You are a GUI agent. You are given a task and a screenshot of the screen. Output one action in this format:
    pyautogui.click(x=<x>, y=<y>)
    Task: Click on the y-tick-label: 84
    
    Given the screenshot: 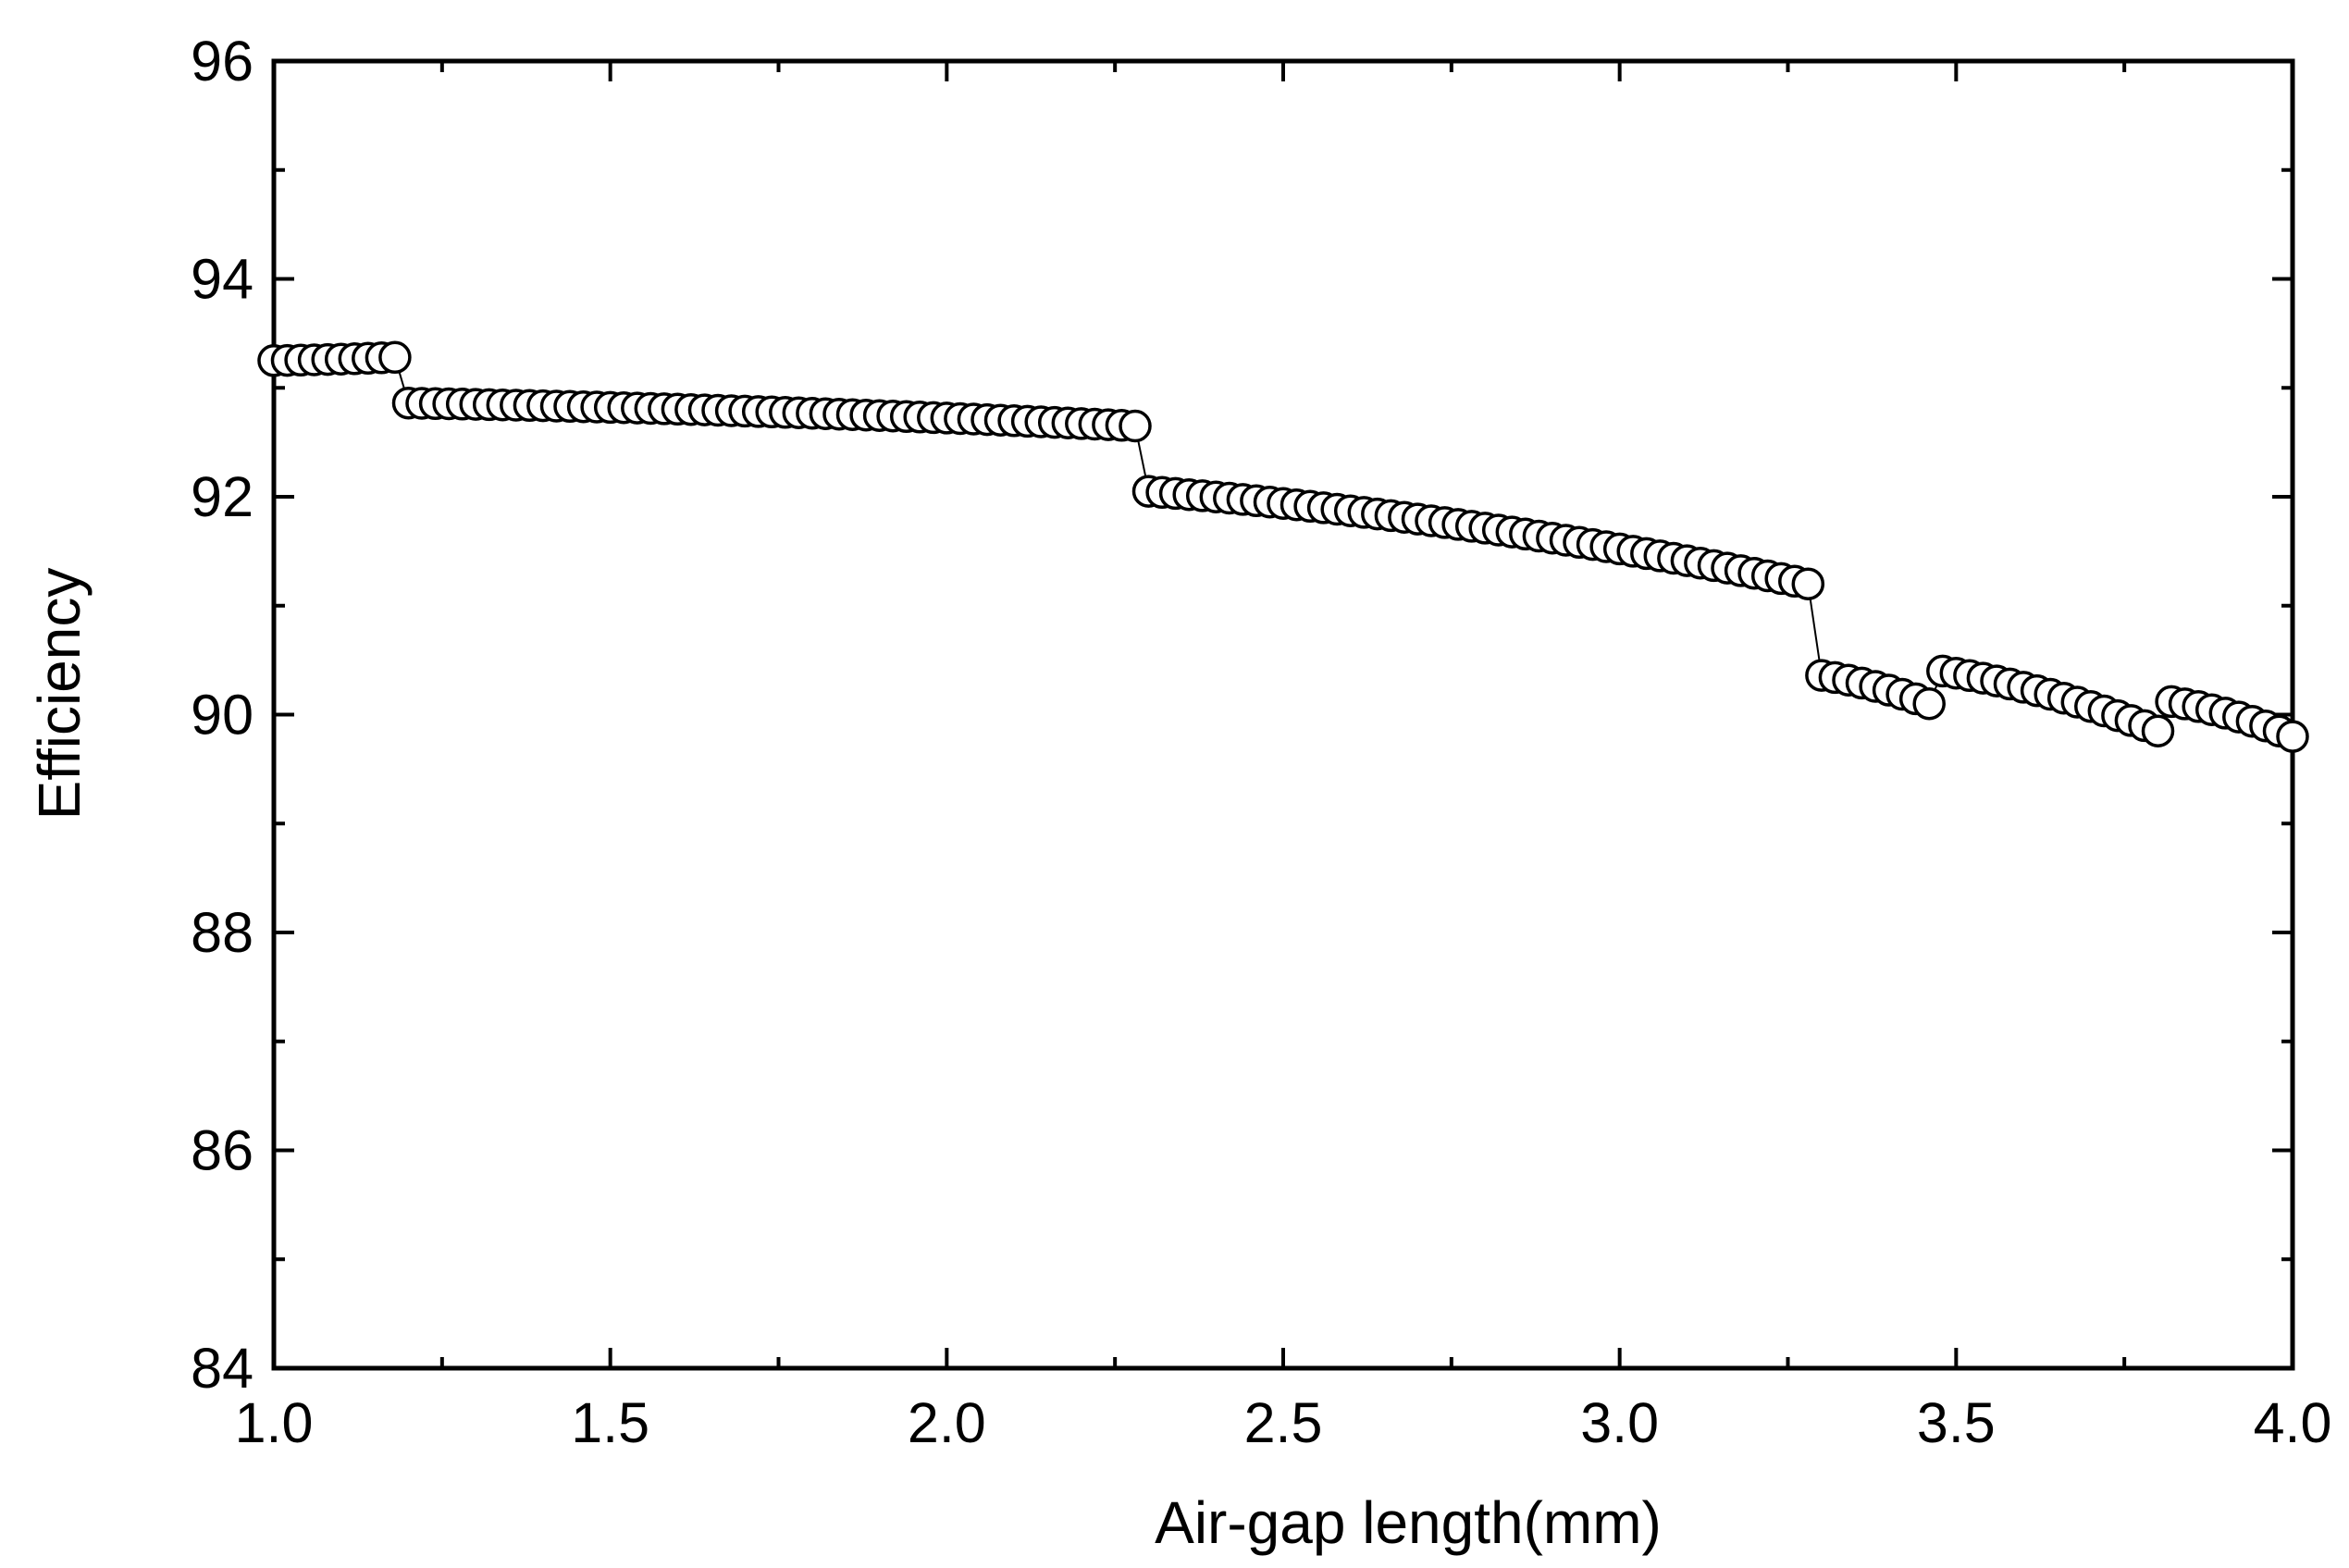 What is the action you would take?
    pyautogui.click(x=222, y=1368)
    